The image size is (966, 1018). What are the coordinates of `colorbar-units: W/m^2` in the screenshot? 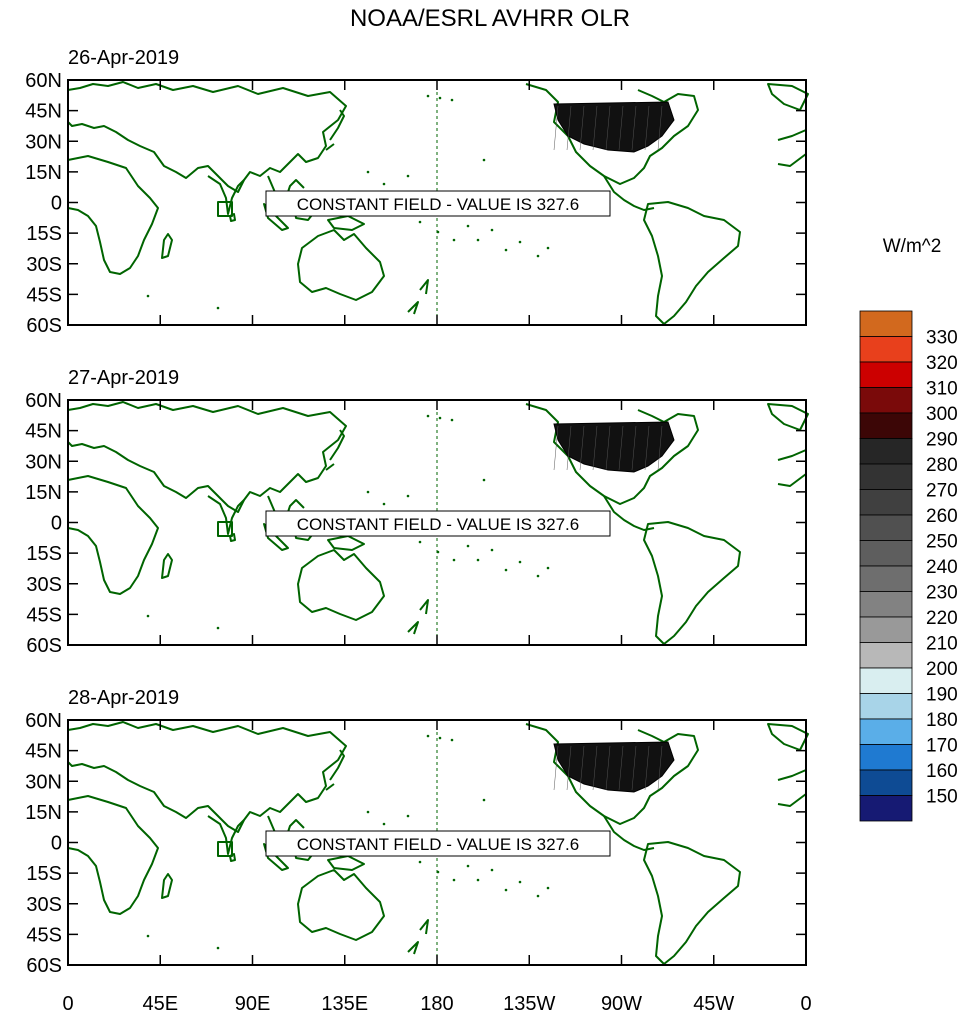 It's located at (912, 246).